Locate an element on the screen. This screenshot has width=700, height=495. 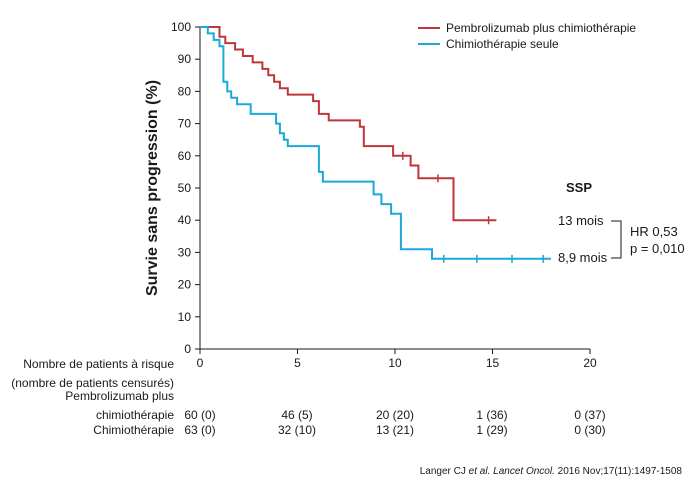
risk-row-label-pembro: Pembrolizumab plus chimiothérapie is located at coordinates (119, 406).